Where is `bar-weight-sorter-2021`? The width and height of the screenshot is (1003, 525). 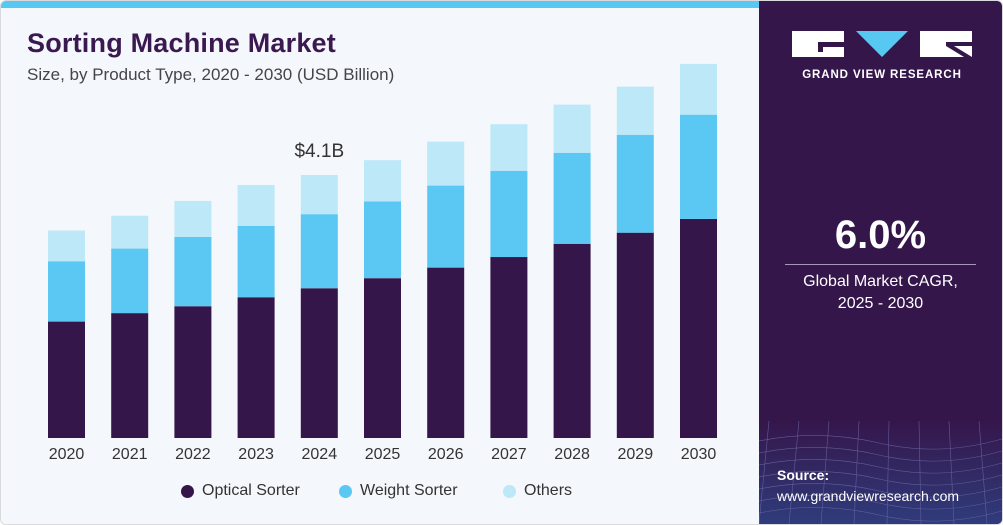 bar-weight-sorter-2021 is located at coordinates (130, 281).